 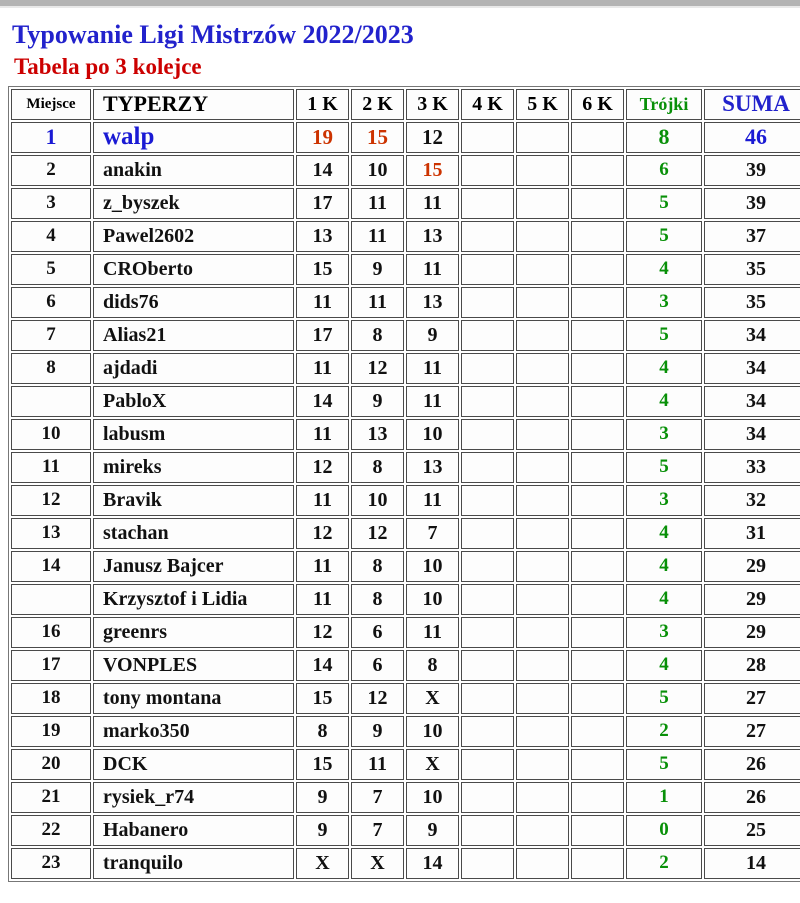 I want to click on typer-name-cell: mireks, so click(x=193, y=467).